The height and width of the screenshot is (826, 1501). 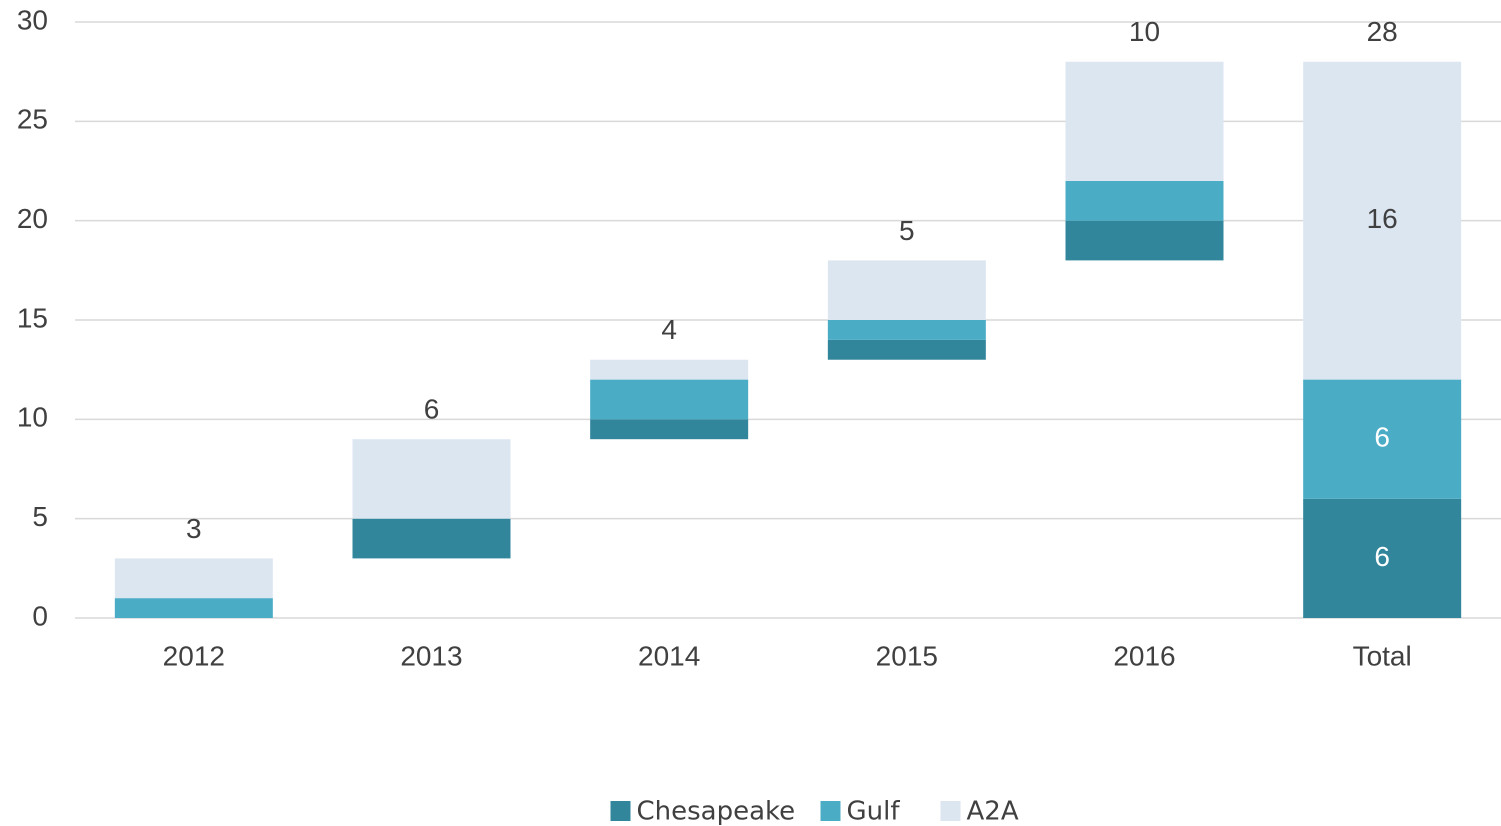 What do you see at coordinates (431, 655) in the screenshot?
I see `x-tick-label: 2013` at bounding box center [431, 655].